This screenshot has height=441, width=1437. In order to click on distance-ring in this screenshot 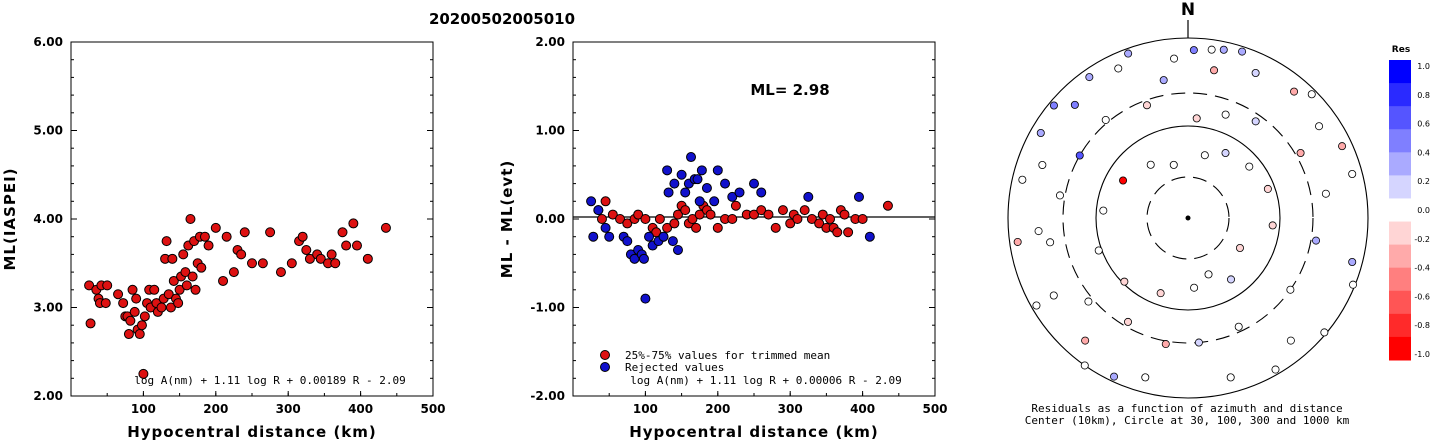, I will do `click(1188, 218)`.